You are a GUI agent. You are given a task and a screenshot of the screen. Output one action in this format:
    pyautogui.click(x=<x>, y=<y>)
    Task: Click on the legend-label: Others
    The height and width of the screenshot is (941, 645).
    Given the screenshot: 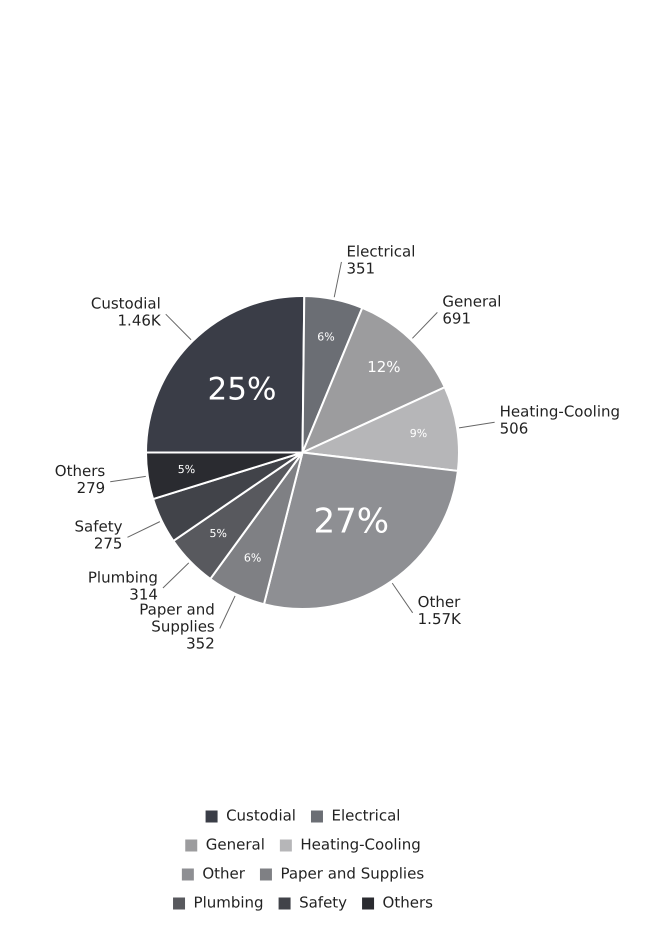 What is the action you would take?
    pyautogui.click(x=408, y=902)
    